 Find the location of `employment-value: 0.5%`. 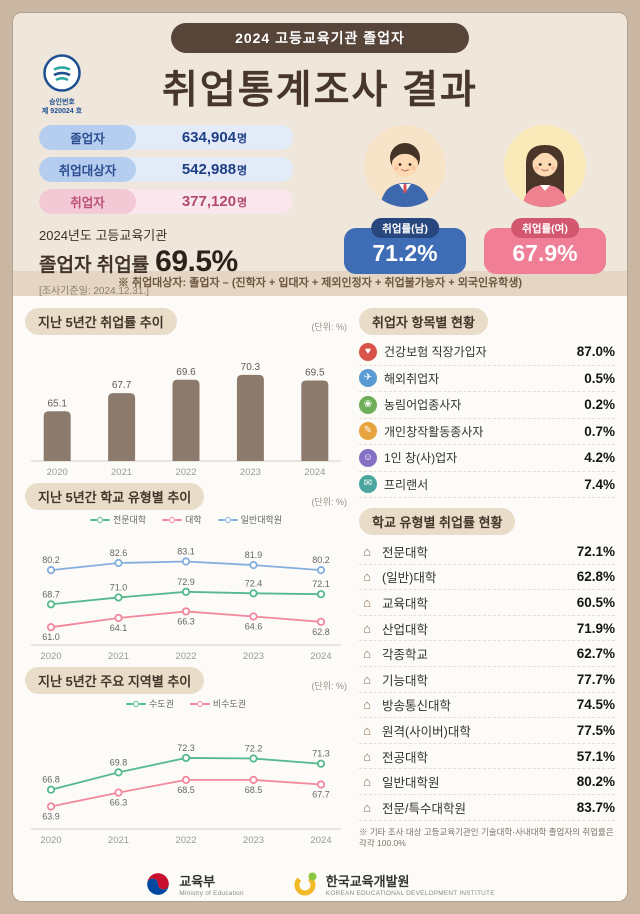

employment-value: 0.5% is located at coordinates (599, 378).